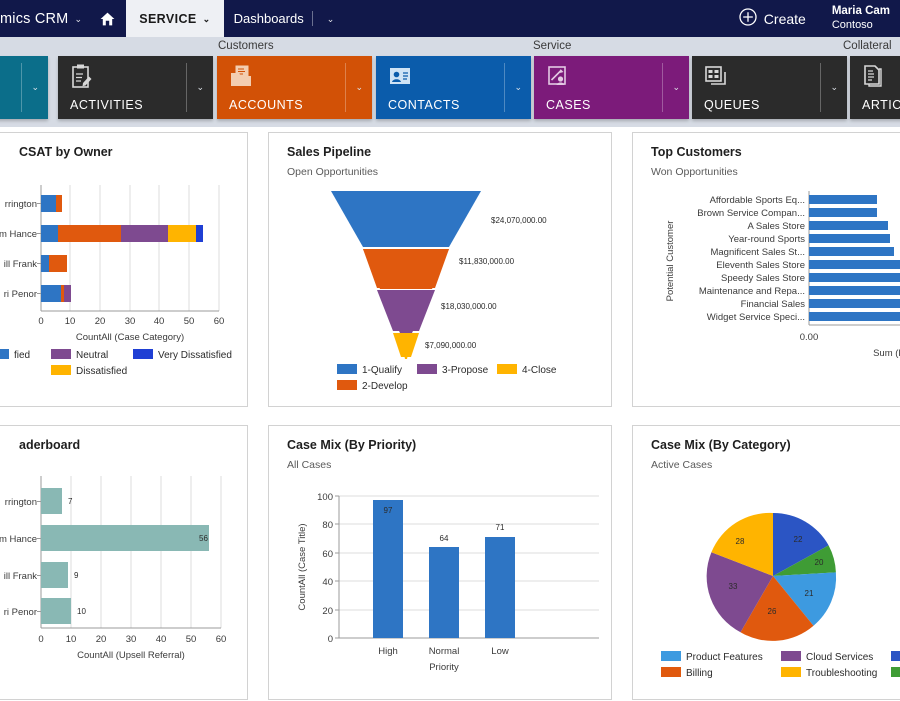 The width and height of the screenshot is (900, 701). What do you see at coordinates (327, 611) in the screenshot?
I see `axis-tick-priority-y-1: 20` at bounding box center [327, 611].